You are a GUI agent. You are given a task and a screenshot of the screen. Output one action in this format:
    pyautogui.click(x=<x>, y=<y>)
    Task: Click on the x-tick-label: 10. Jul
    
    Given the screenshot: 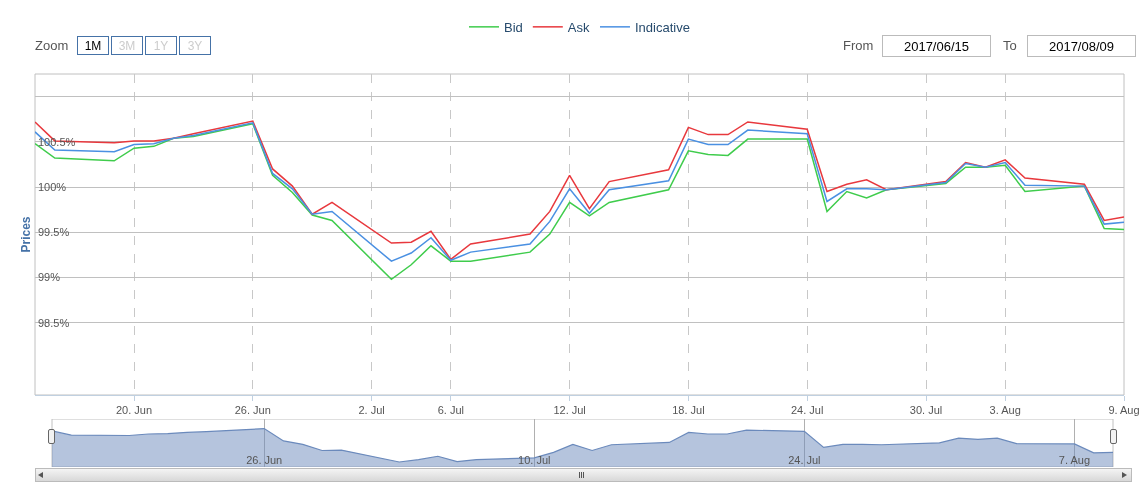 What is the action you would take?
    pyautogui.click(x=534, y=460)
    